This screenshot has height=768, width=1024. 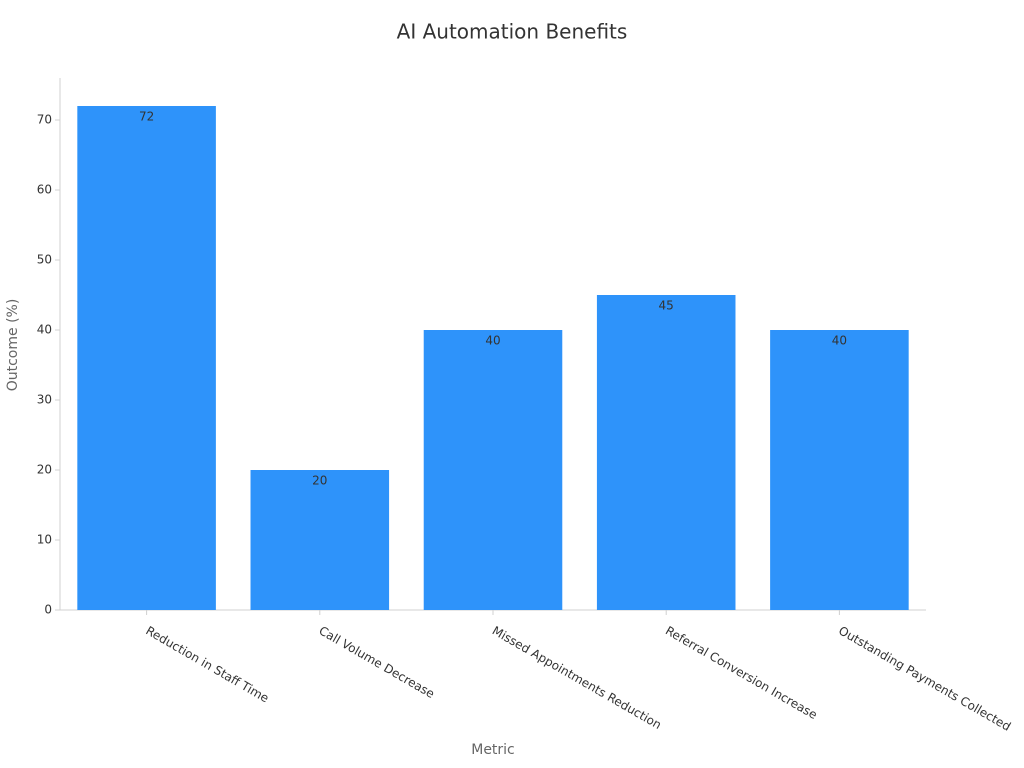 What do you see at coordinates (493, 750) in the screenshot?
I see `x-axis-label: Metric` at bounding box center [493, 750].